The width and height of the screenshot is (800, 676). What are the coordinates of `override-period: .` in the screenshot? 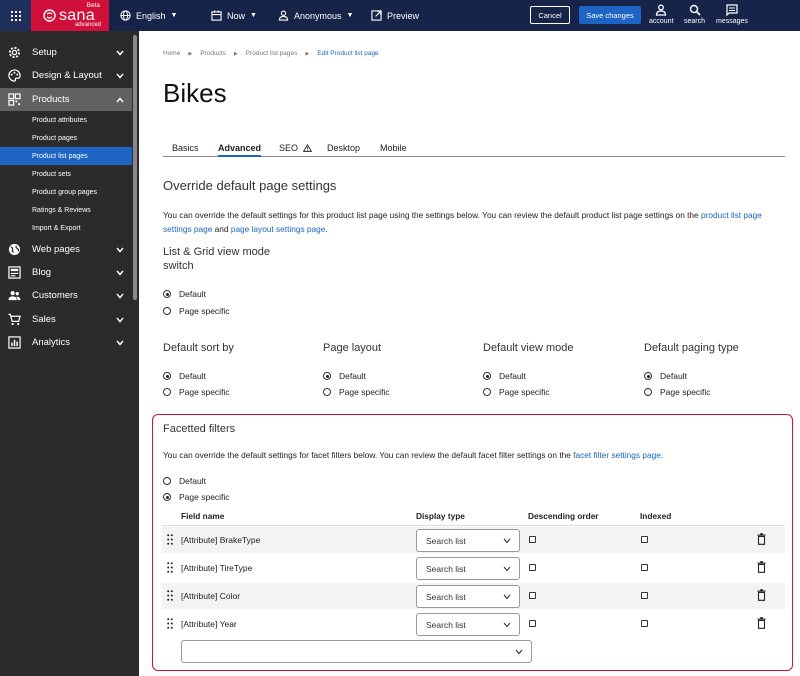 It's located at (326, 229).